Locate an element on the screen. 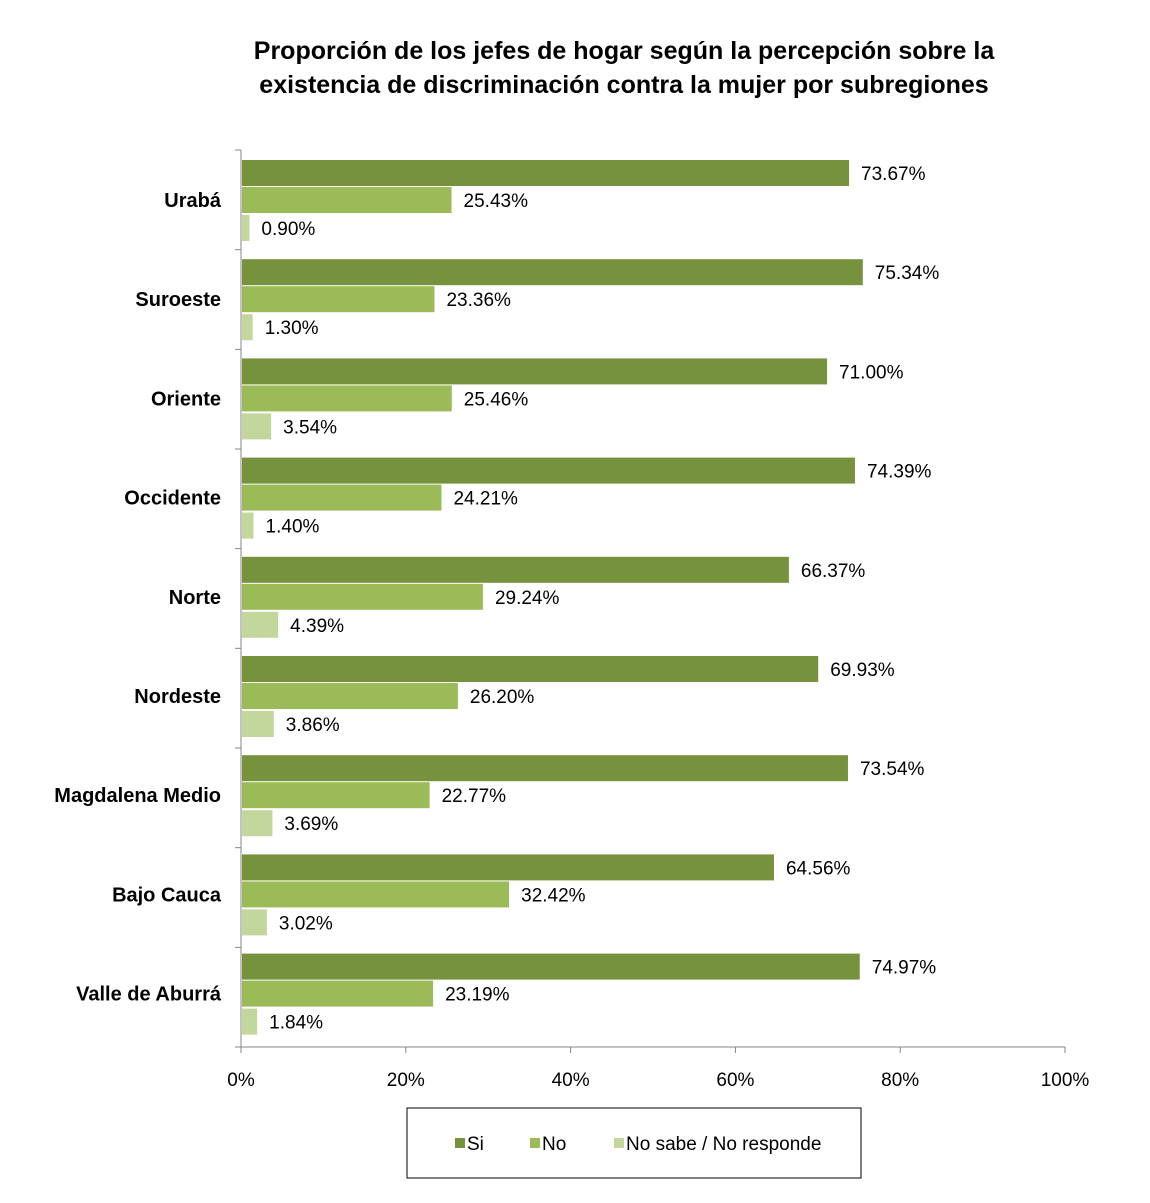 The height and width of the screenshot is (1203, 1150). data-label: 3.02% is located at coordinates (306, 923).